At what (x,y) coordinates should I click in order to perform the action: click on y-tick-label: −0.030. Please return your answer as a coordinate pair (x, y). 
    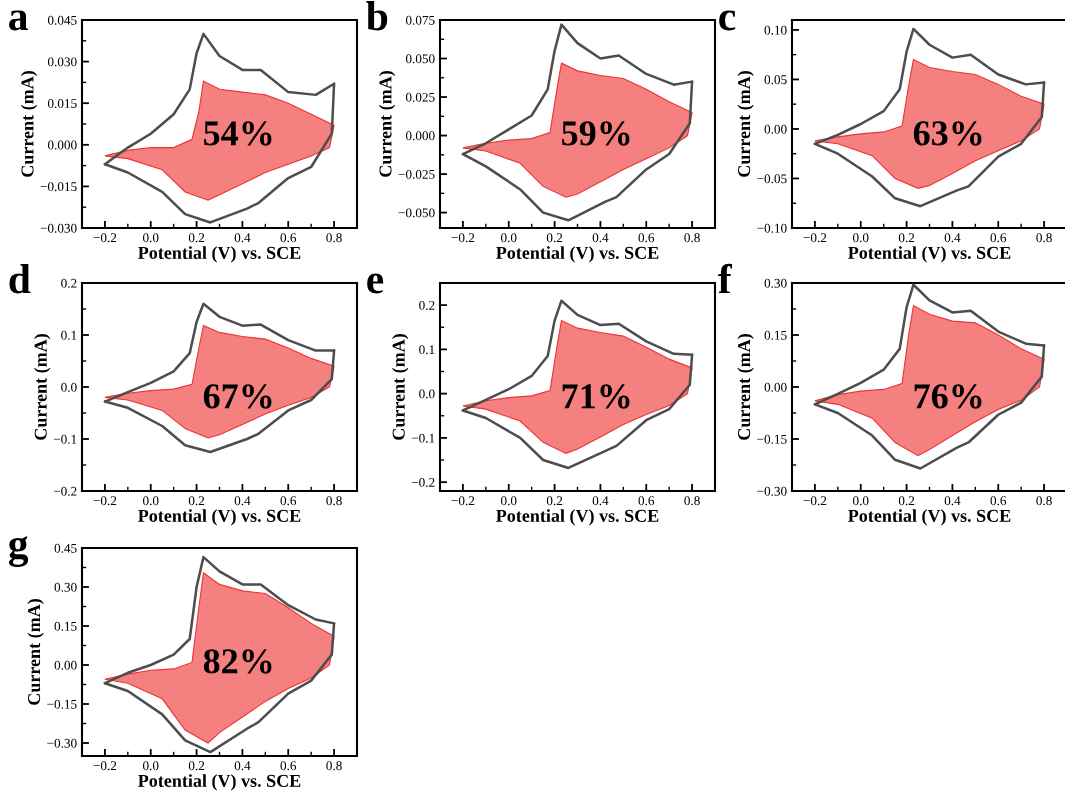
    Looking at the image, I should click on (58, 228).